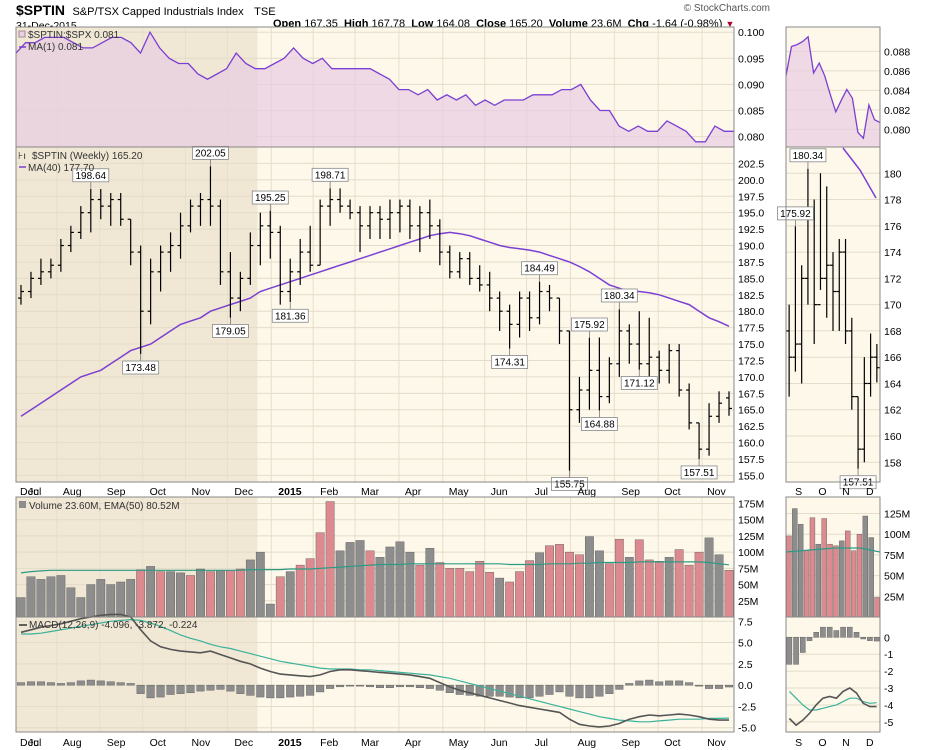  I want to click on mid-axis-x-label: Apr, so click(413, 492).